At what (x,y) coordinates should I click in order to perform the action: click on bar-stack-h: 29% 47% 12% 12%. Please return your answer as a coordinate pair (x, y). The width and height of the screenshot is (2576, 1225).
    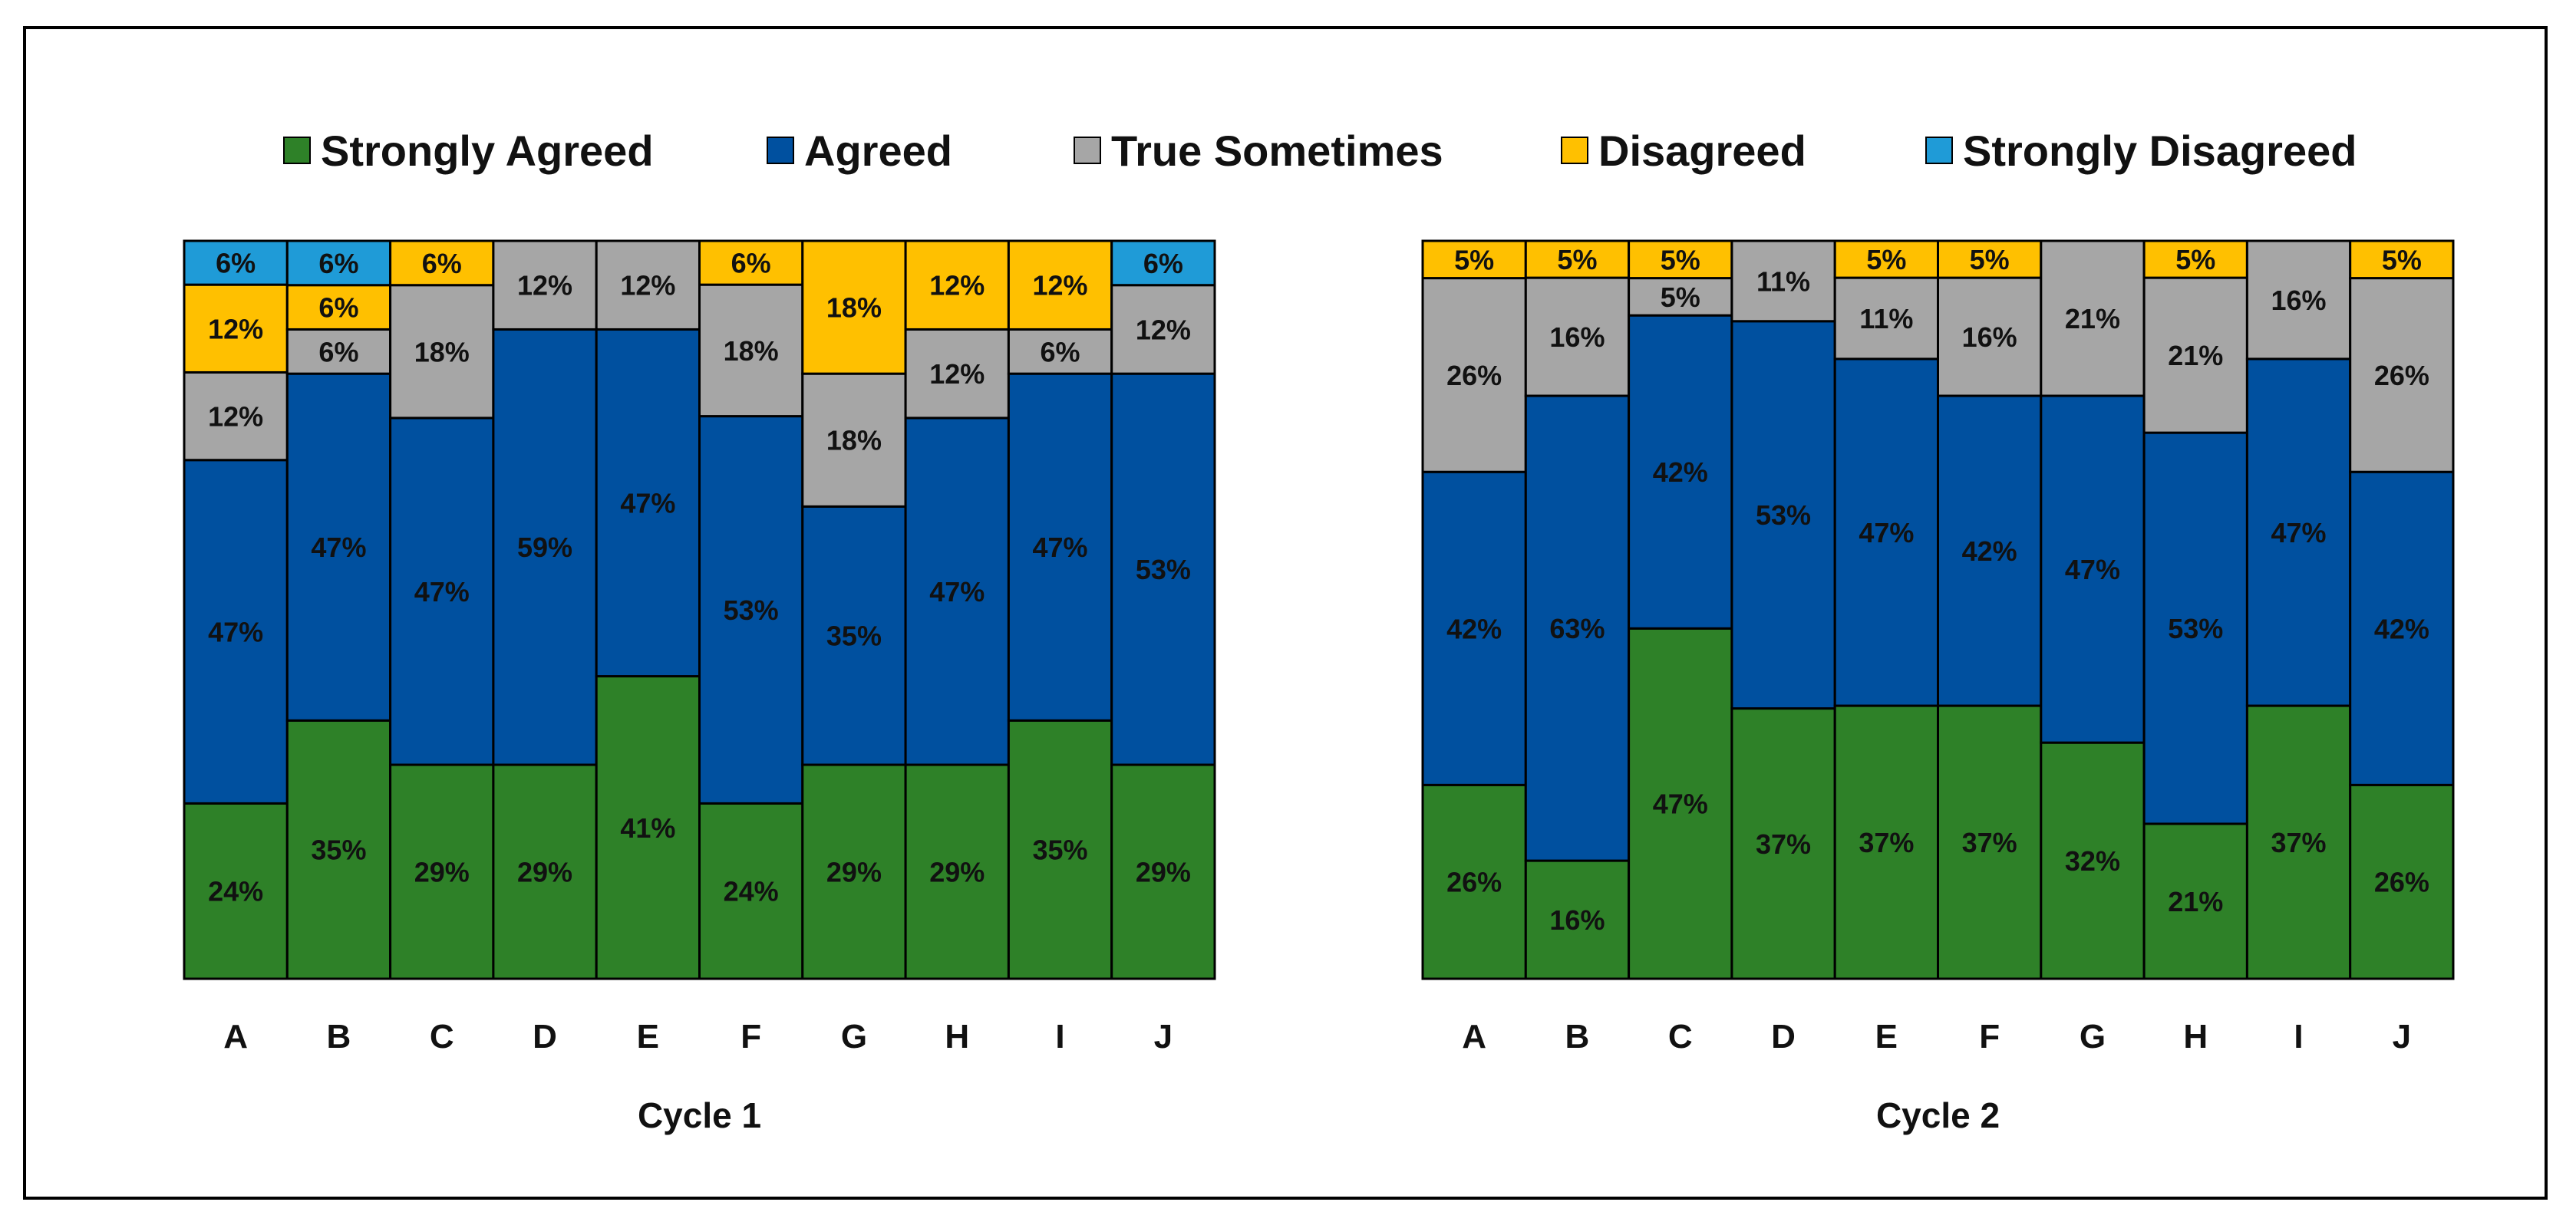
    Looking at the image, I should click on (957, 609).